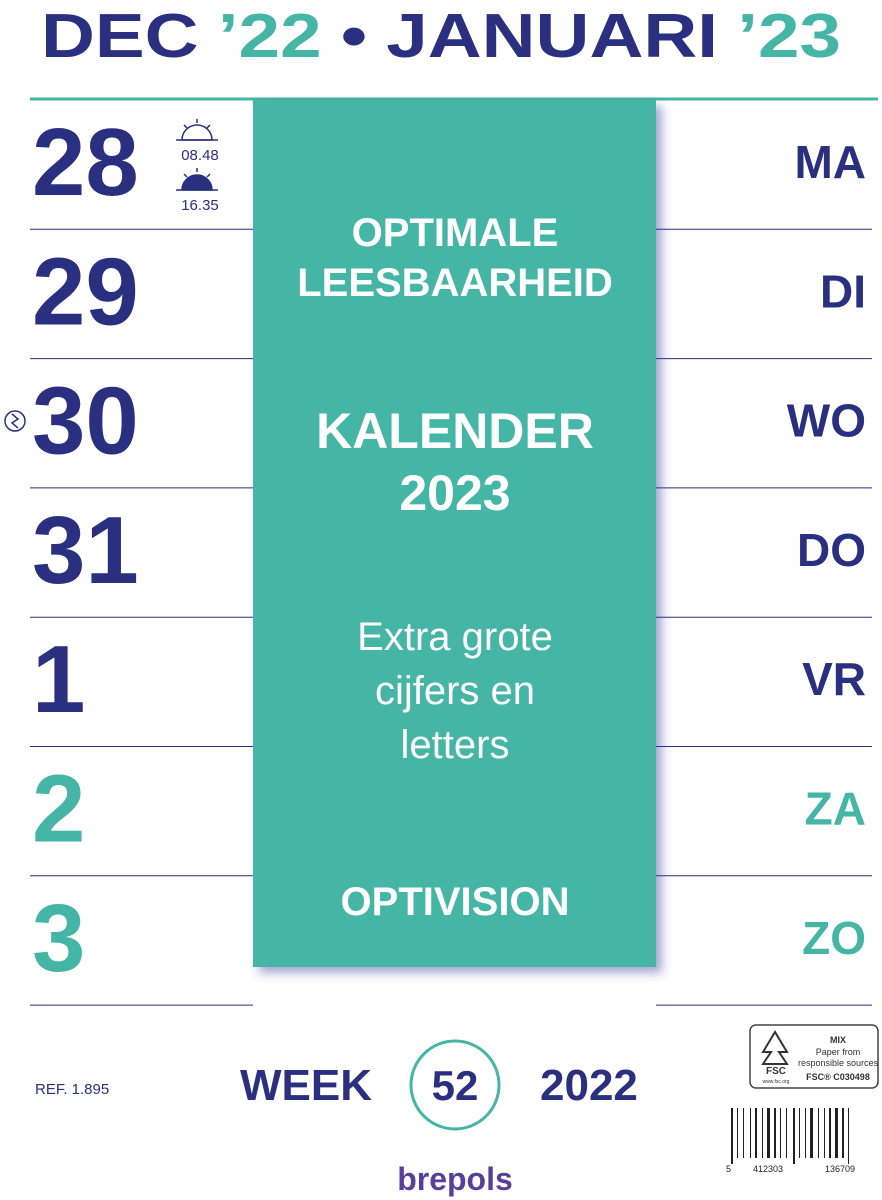 This screenshot has height=1200, width=882. Describe the element at coordinates (768, 1169) in the screenshot. I see `barcode-digit: 412303` at that location.